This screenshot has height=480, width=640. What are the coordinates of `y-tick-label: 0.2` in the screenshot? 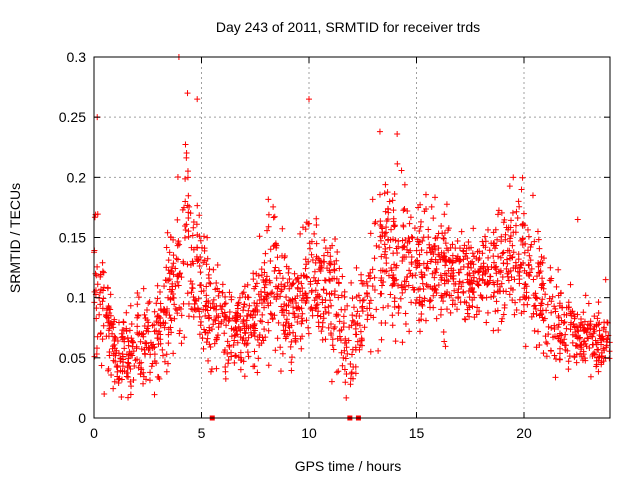 It's located at (77, 177).